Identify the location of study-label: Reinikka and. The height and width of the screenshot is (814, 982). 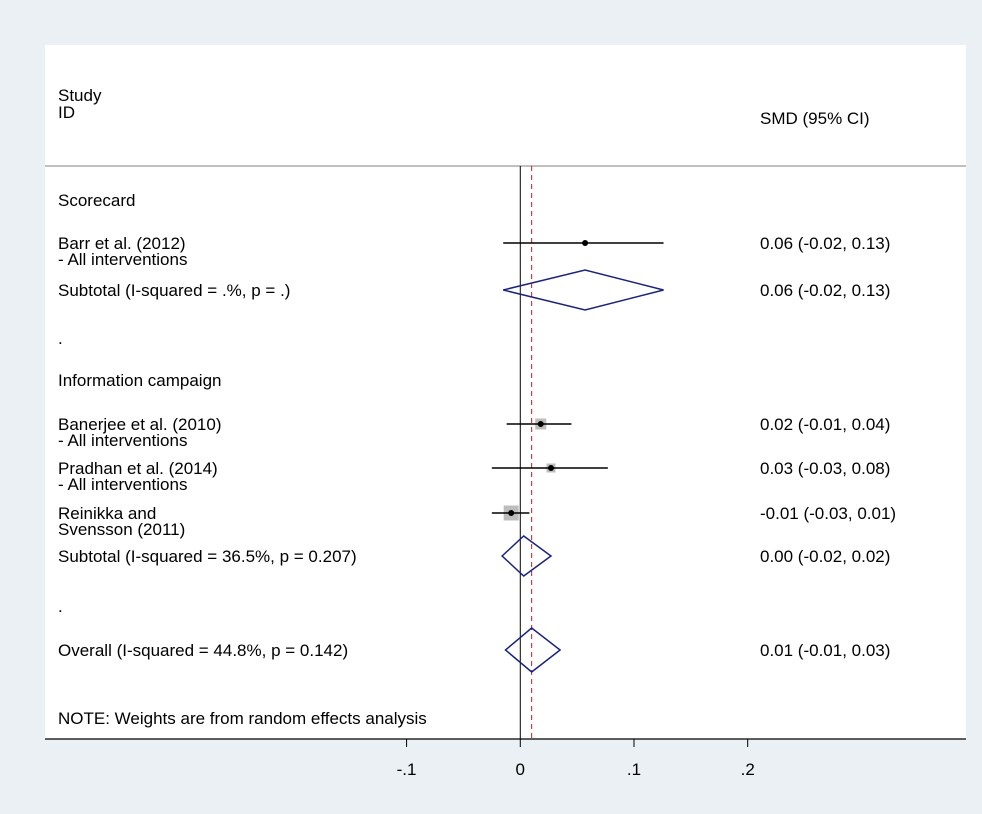
(107, 513).